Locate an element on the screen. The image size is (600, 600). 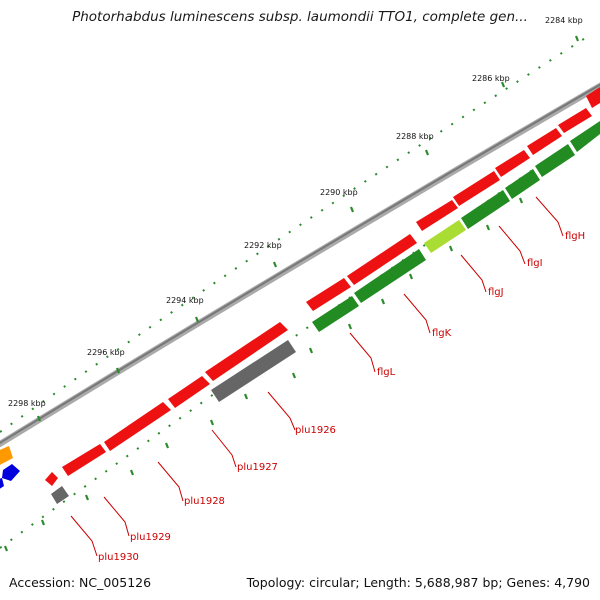
gene-label-plu1927: plu1927 is located at coordinates (257, 467).